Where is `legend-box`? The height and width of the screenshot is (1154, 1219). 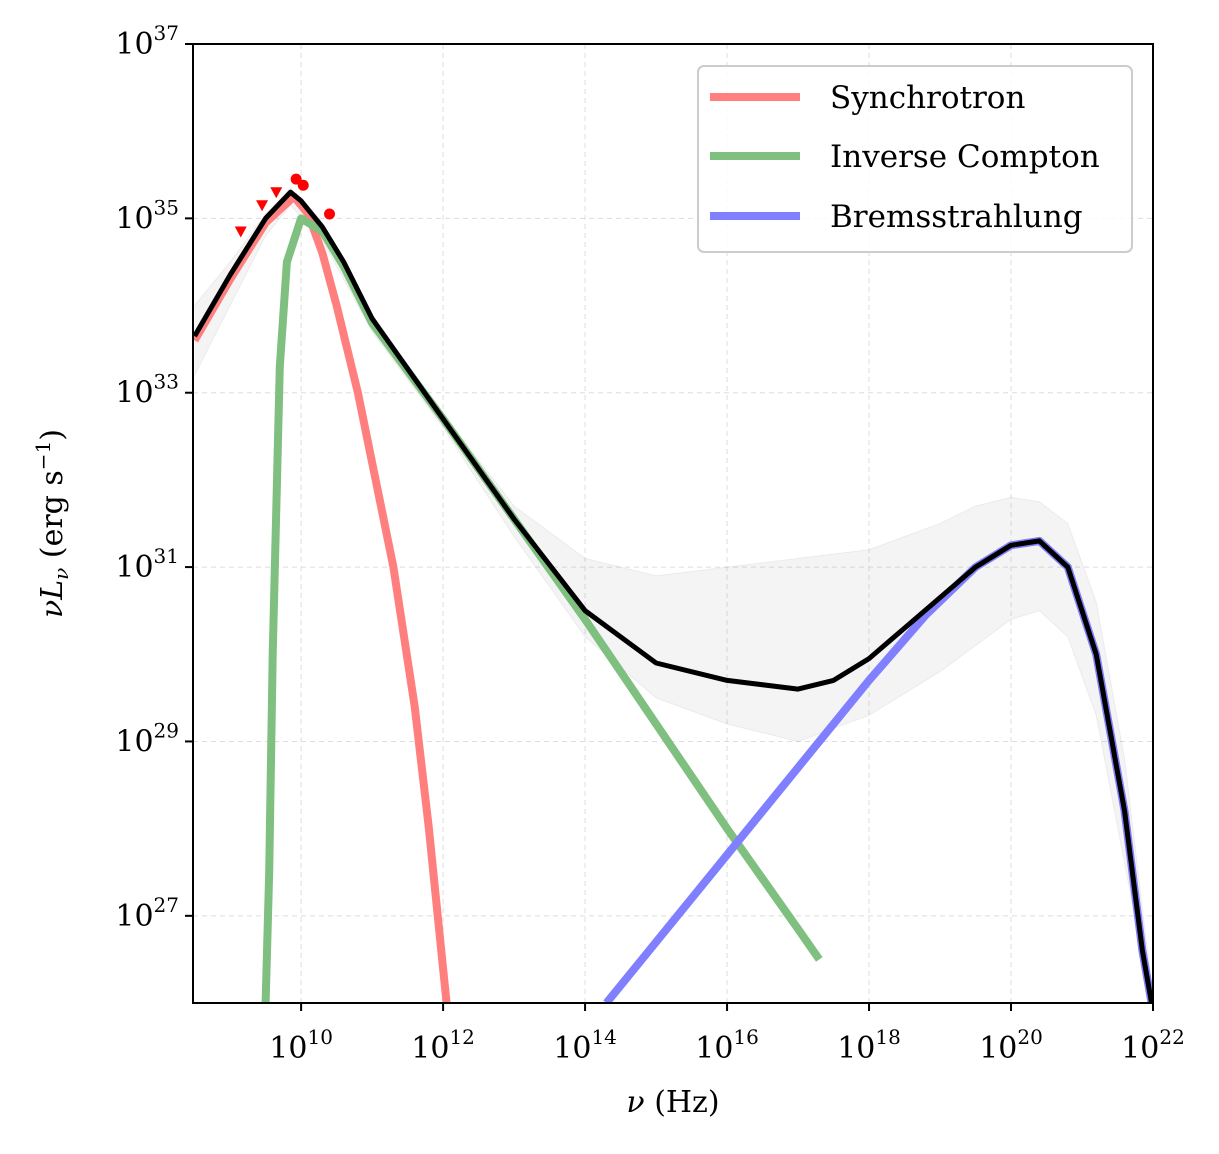
legend-box is located at coordinates (915, 159).